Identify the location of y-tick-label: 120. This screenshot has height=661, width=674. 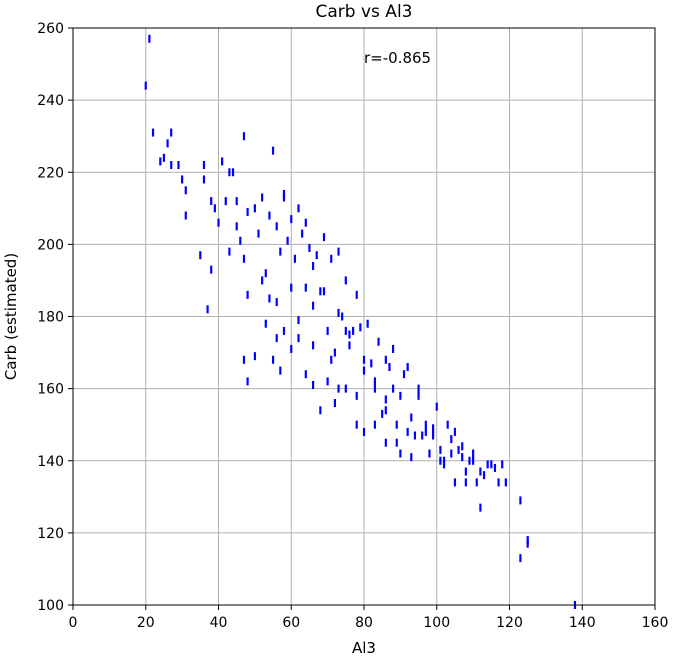
(50, 534).